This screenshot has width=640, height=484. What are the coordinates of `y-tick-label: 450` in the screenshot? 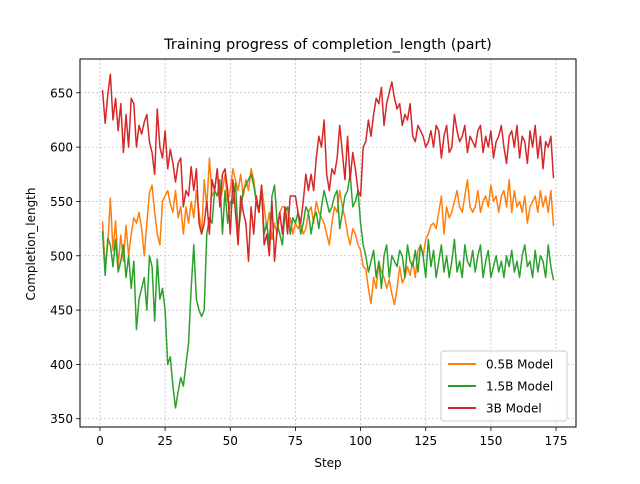 It's located at (61, 311).